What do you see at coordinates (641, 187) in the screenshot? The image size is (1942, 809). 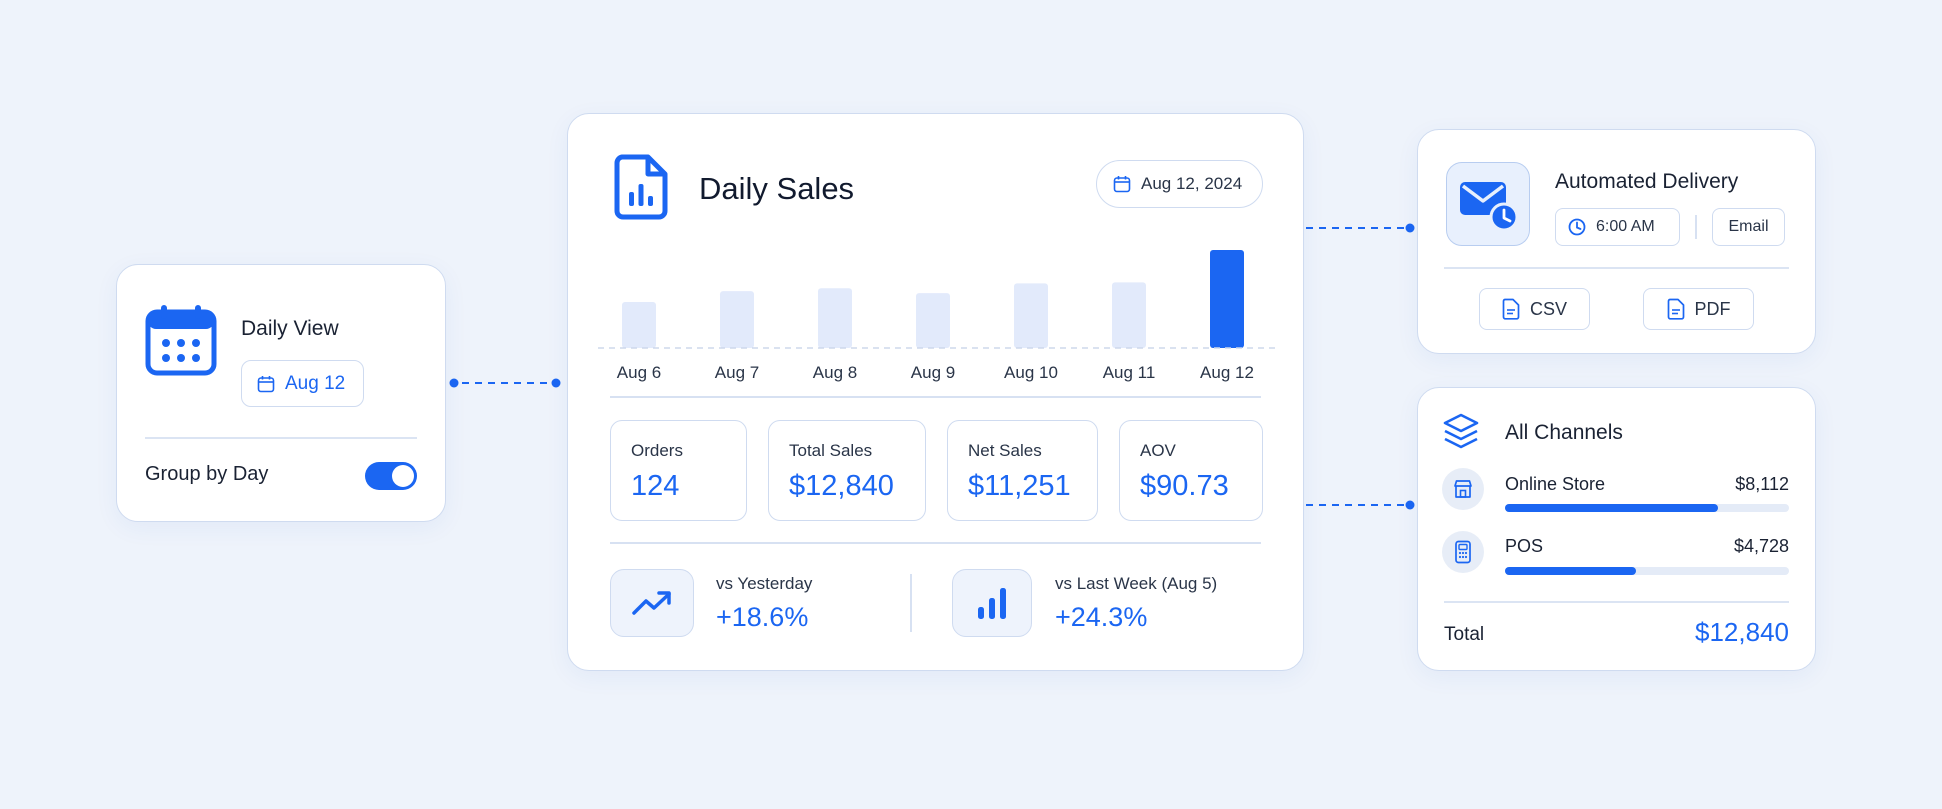 I see `file-chart-icon` at bounding box center [641, 187].